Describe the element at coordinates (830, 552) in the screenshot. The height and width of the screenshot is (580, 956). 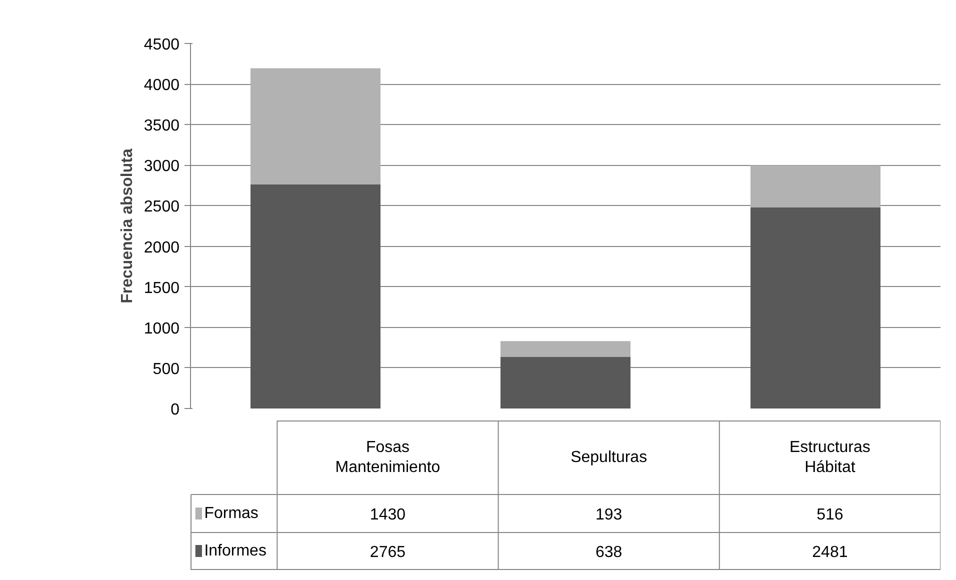
I see `data-label: 2481` at that location.